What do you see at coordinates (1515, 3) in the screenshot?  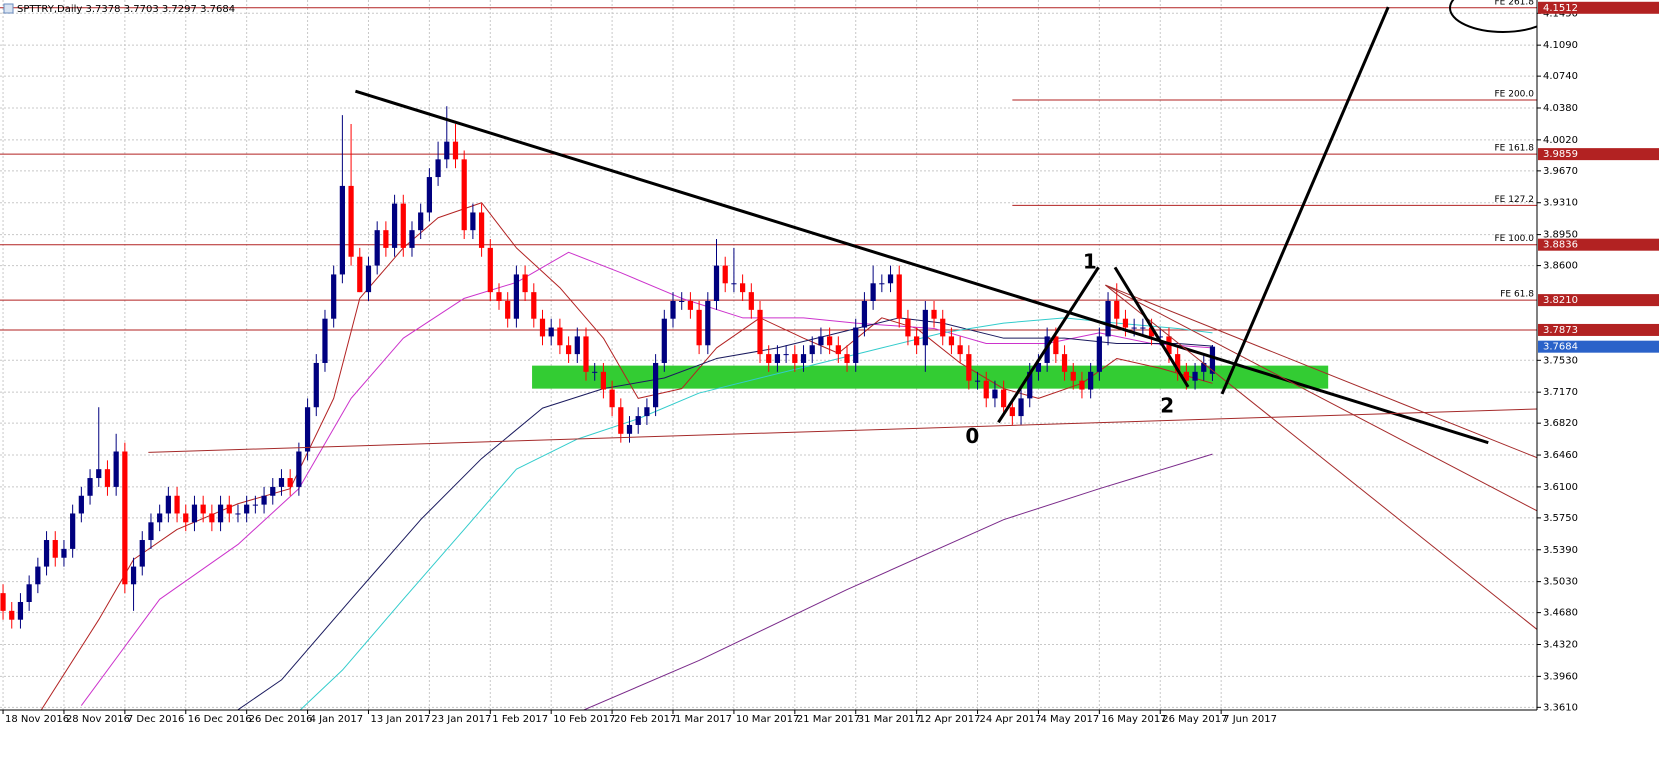 I see `level-label: FE 261.8` at bounding box center [1515, 3].